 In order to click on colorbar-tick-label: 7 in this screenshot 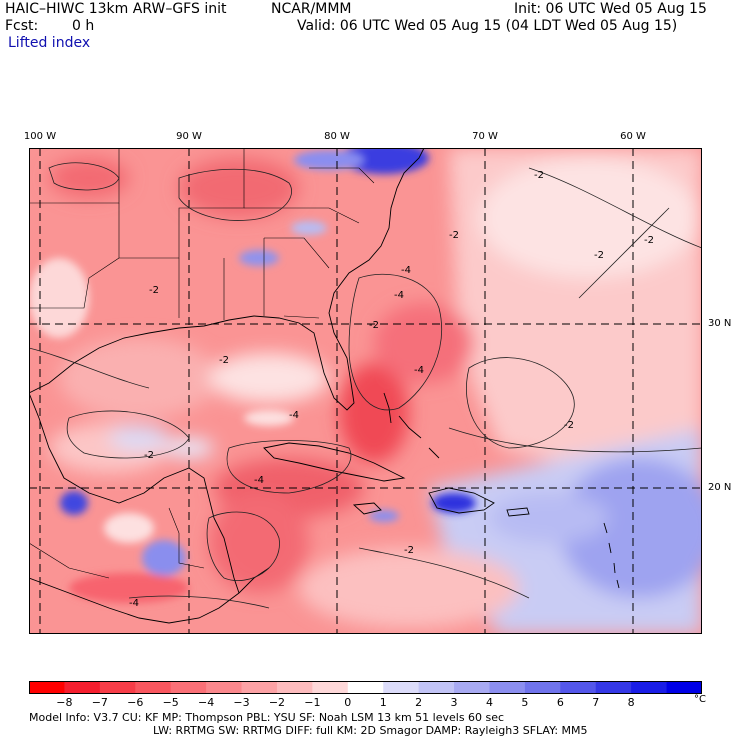, I will do `click(596, 702)`.